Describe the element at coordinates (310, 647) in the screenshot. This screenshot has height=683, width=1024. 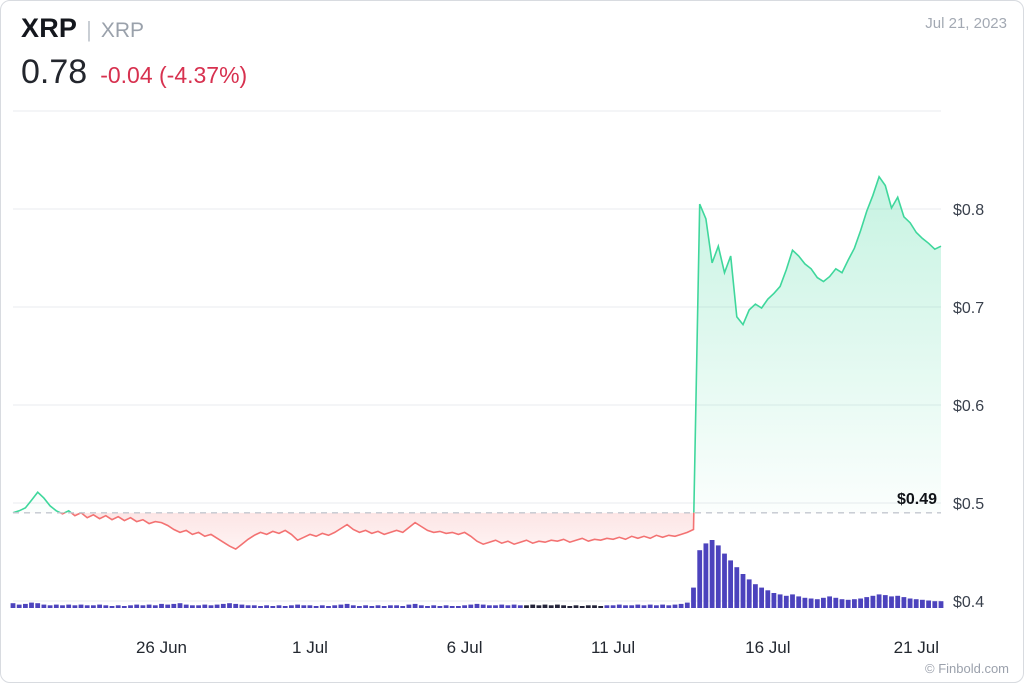
I see `x-axis-label: 1 Jul` at that location.